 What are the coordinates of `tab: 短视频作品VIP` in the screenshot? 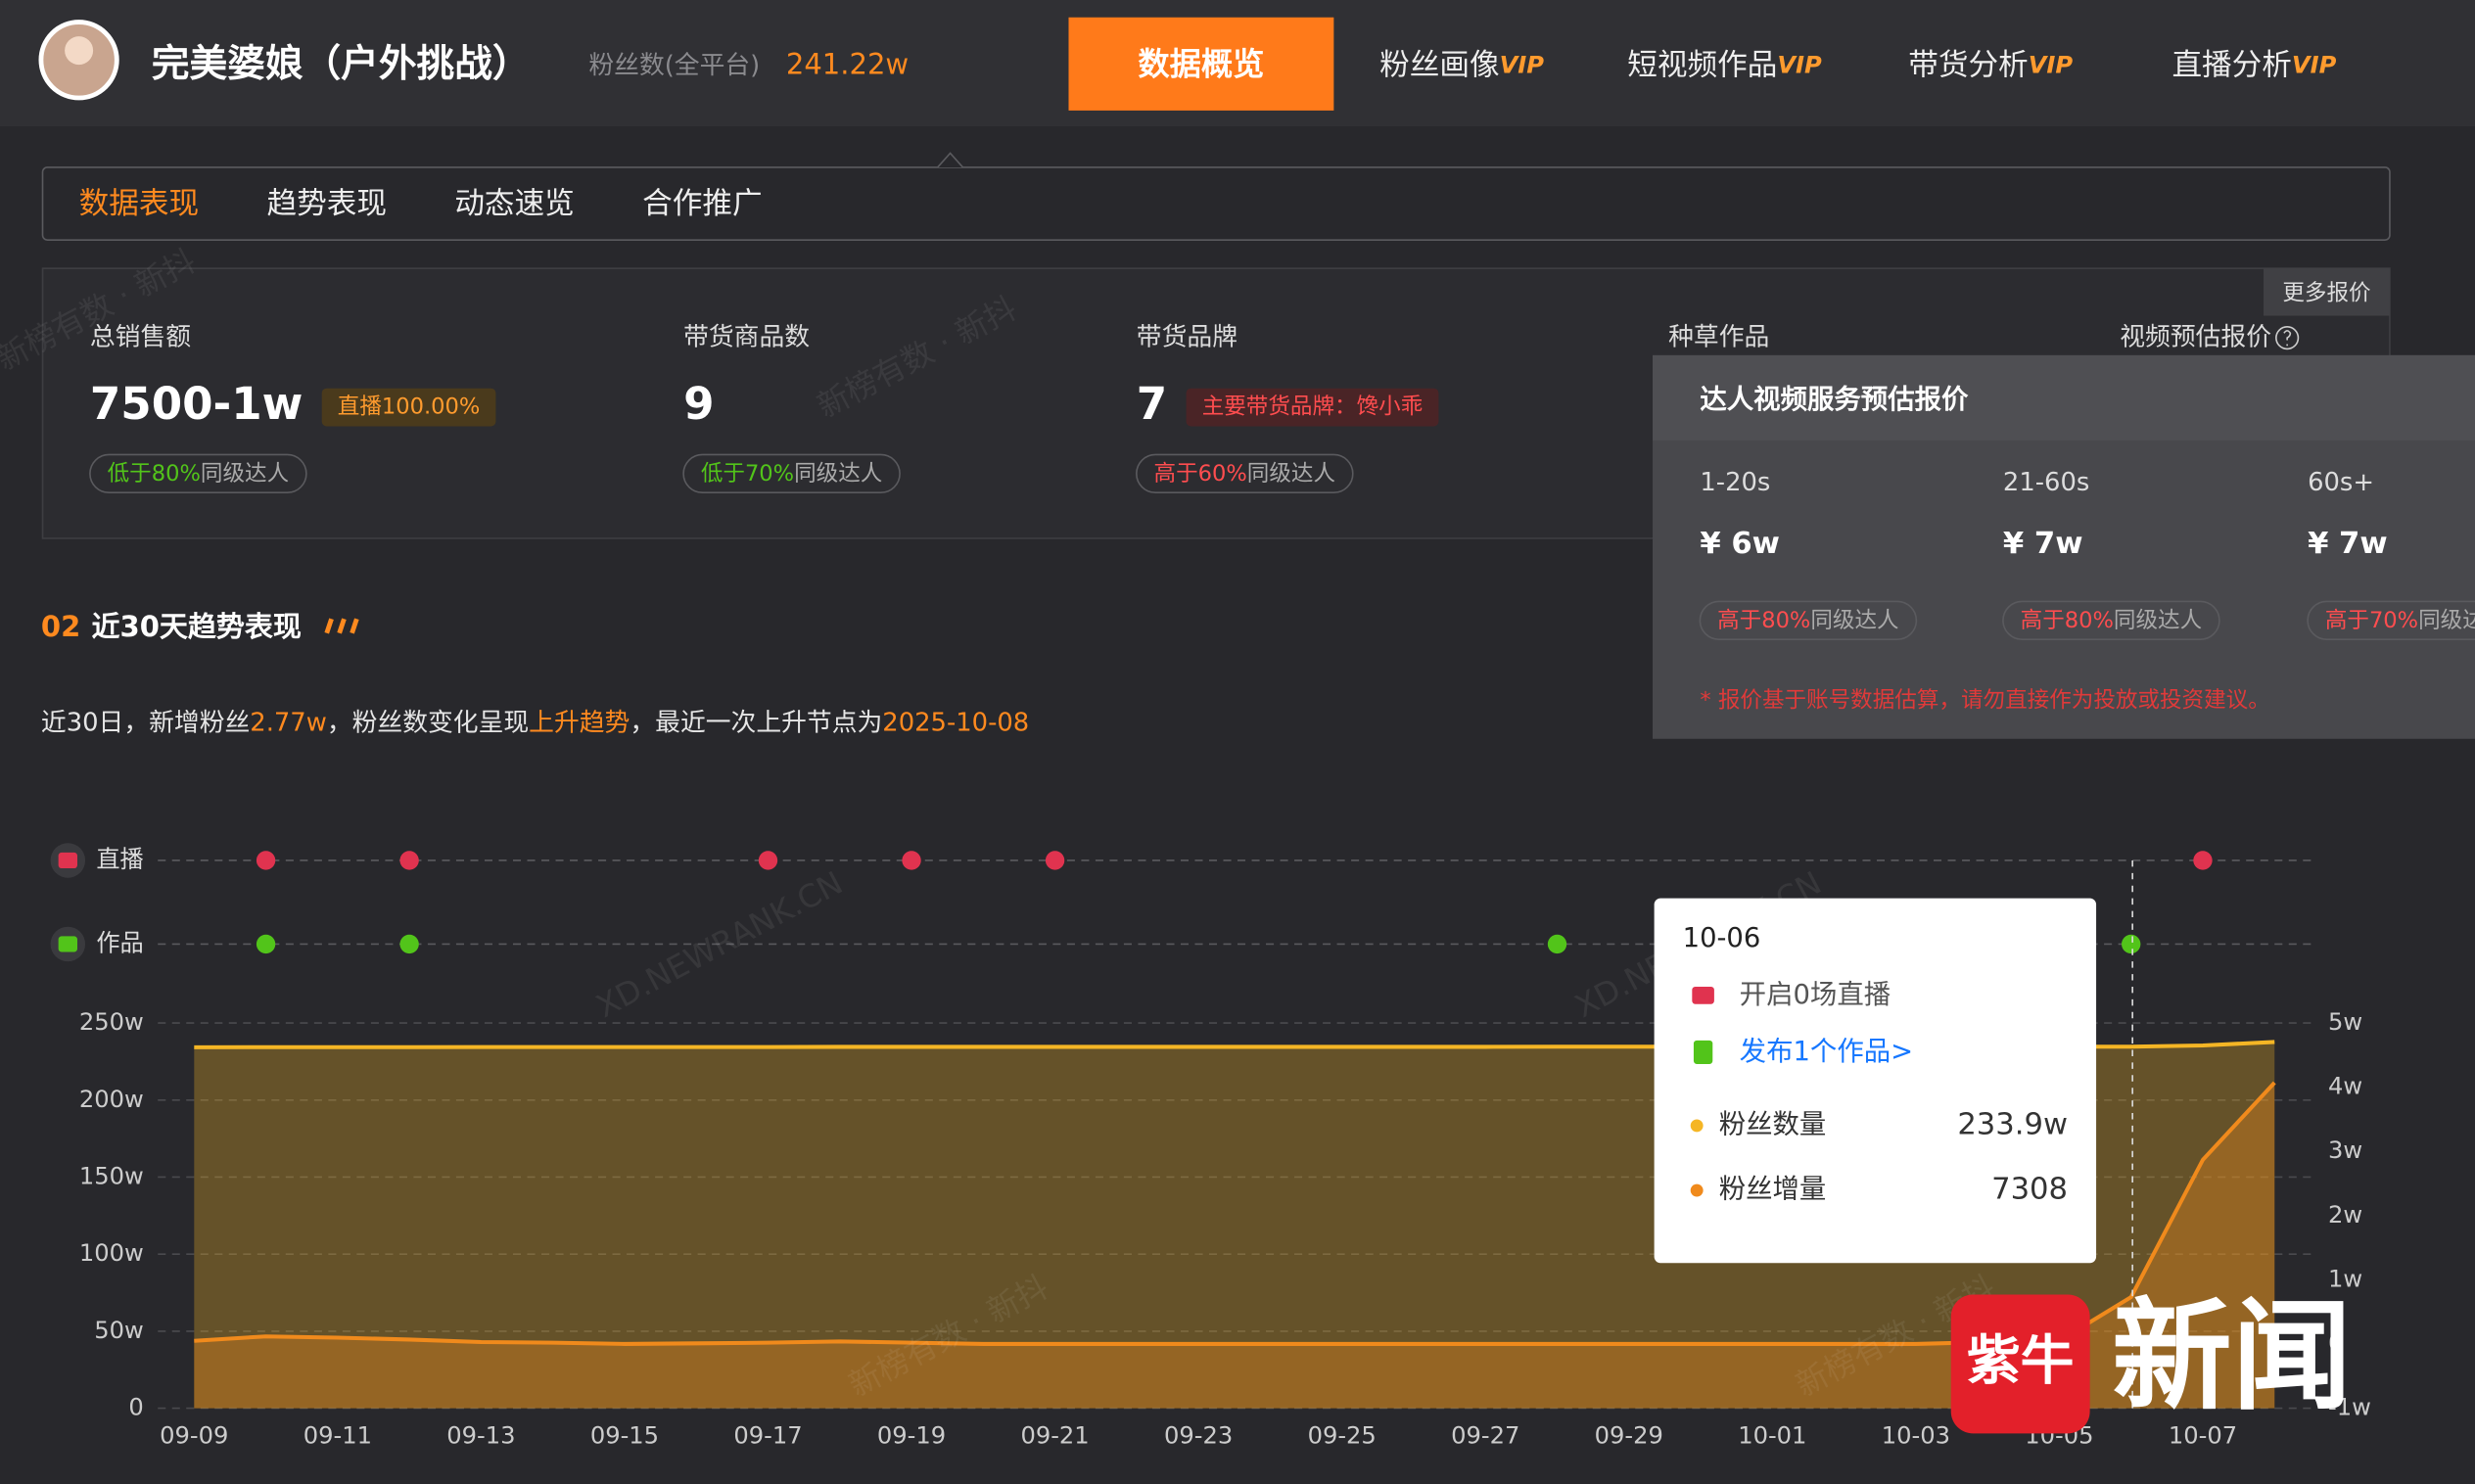 It's located at (1724, 65).